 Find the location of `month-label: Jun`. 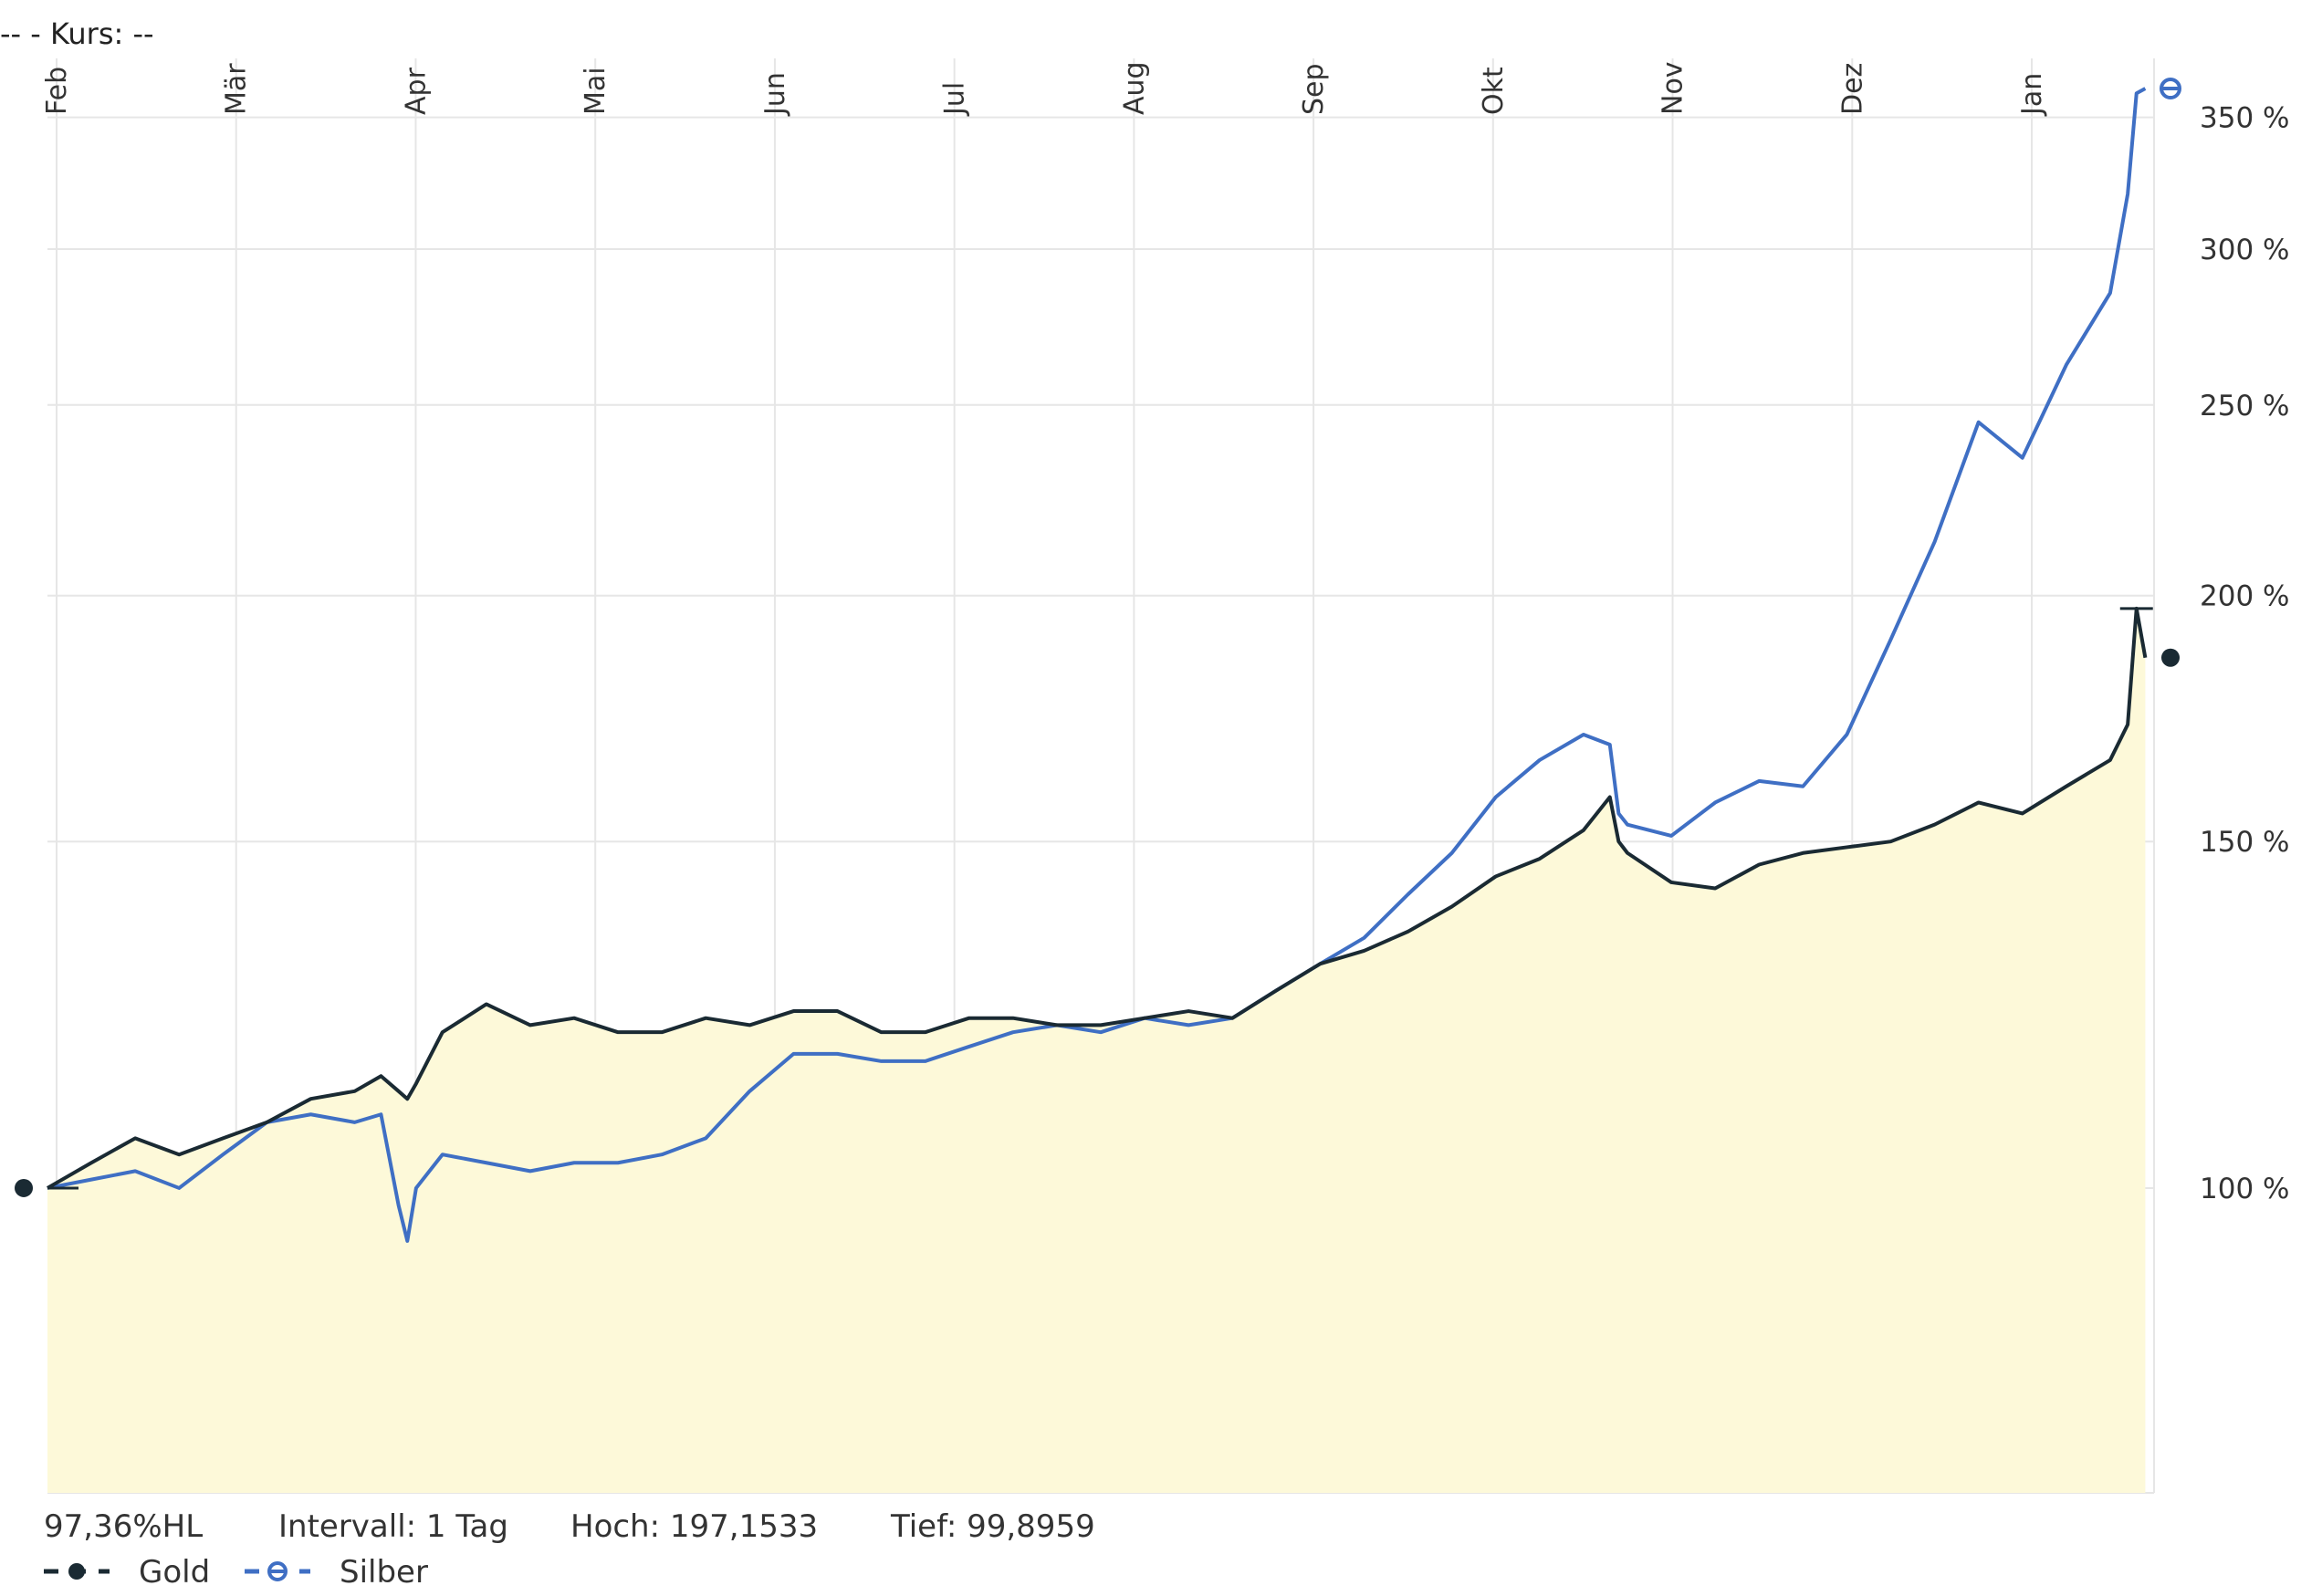

month-label: Jun is located at coordinates (775, 95).